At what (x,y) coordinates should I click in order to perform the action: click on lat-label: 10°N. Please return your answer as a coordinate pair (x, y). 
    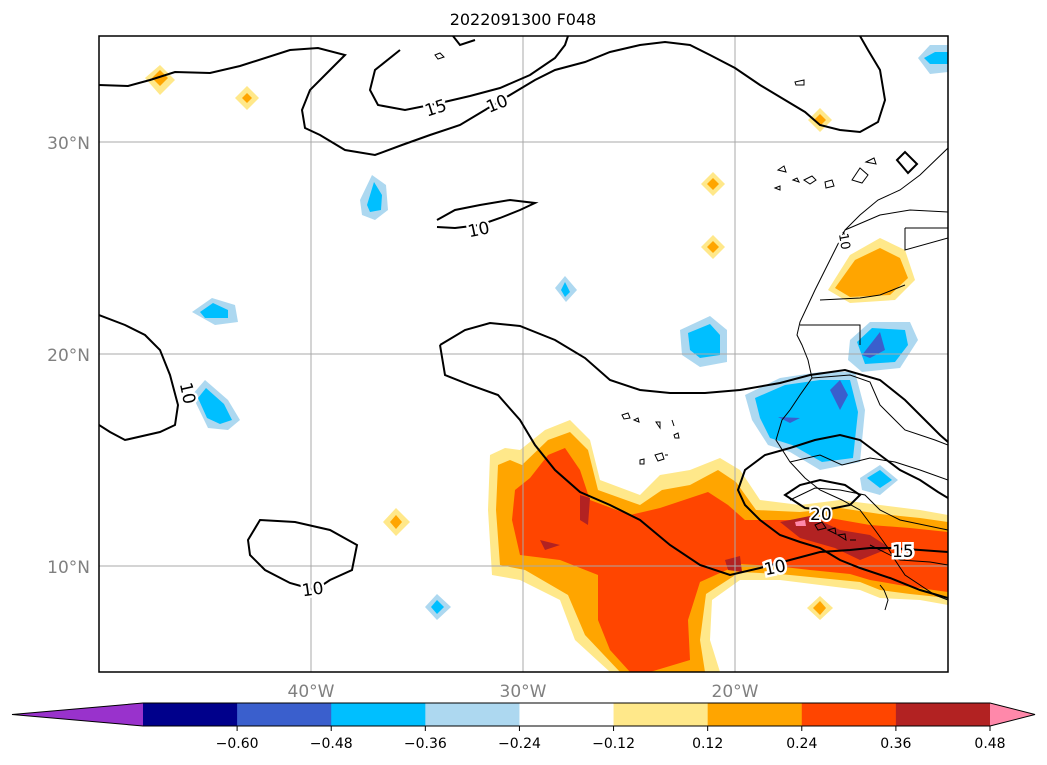
    Looking at the image, I should click on (68, 568).